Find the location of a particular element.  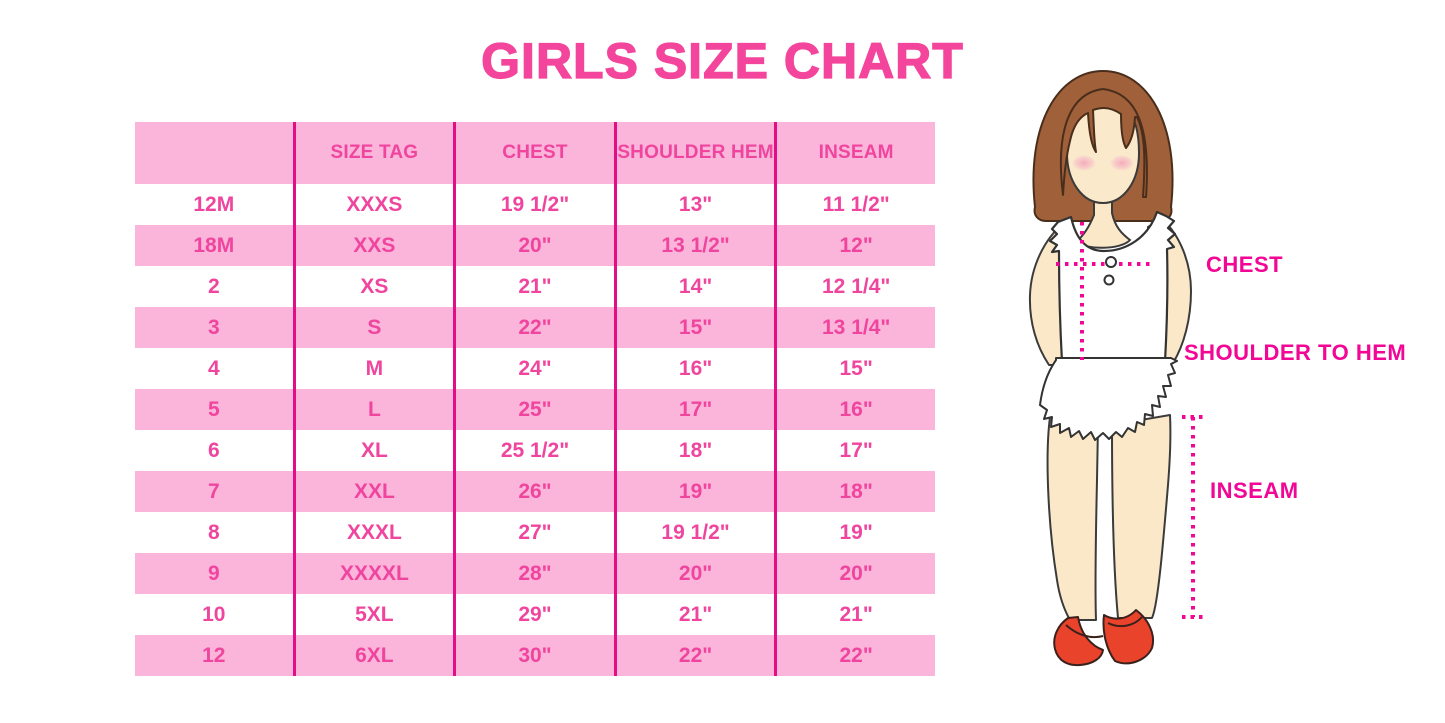

table-header-row: SIZE TAG CHEST SHOULDER HEM INSEAM is located at coordinates (535, 153).